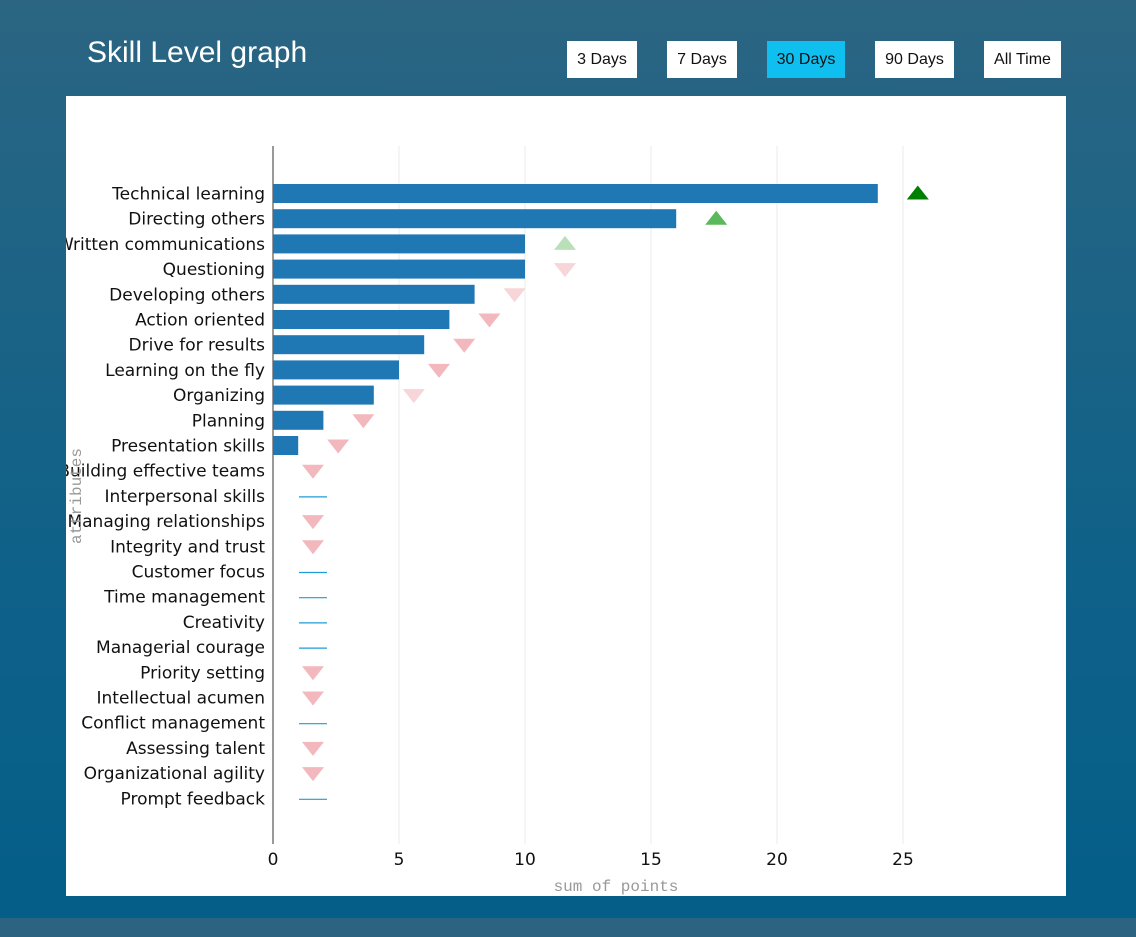  What do you see at coordinates (174, 774) in the screenshot?
I see `category-label: Organizational agility` at bounding box center [174, 774].